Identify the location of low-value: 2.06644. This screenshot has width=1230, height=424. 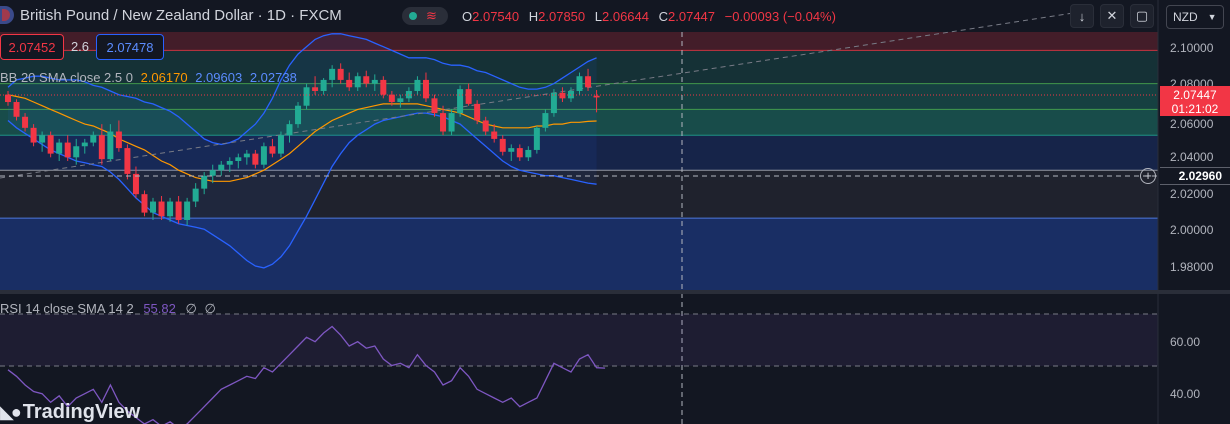
(625, 16).